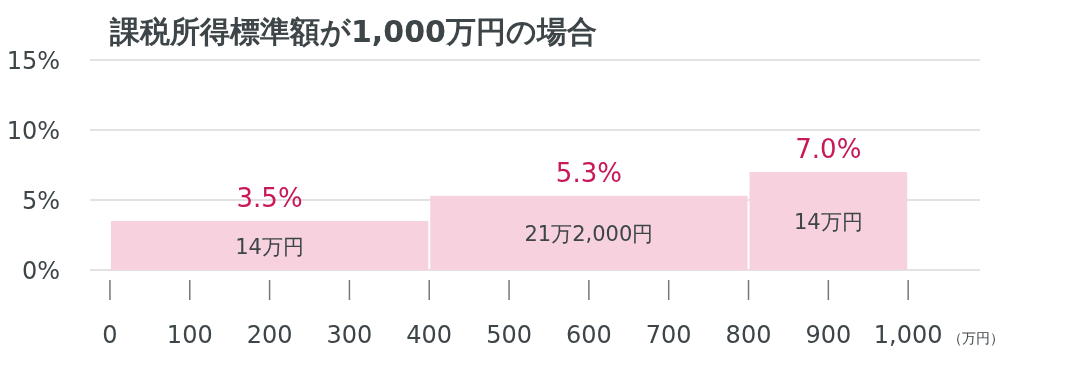 Image resolution: width=1067 pixels, height=373 pixels. Describe the element at coordinates (269, 335) in the screenshot. I see `x-tick-label: 200` at that location.